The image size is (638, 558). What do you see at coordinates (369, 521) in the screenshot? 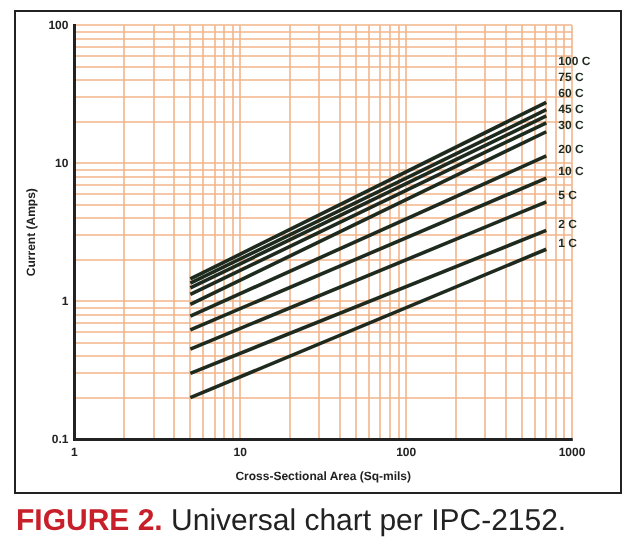
I see `text: Universal chart per IPC-2152.` at bounding box center [369, 521].